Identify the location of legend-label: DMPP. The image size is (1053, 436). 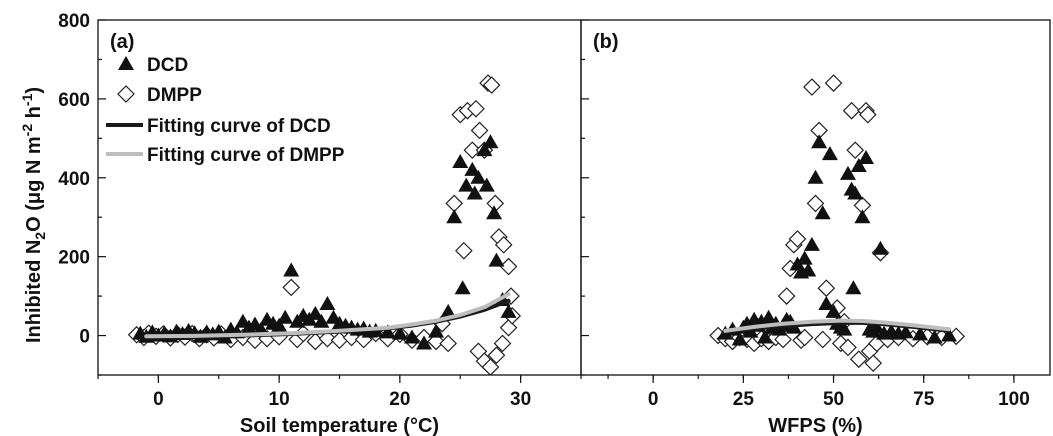
(174, 95).